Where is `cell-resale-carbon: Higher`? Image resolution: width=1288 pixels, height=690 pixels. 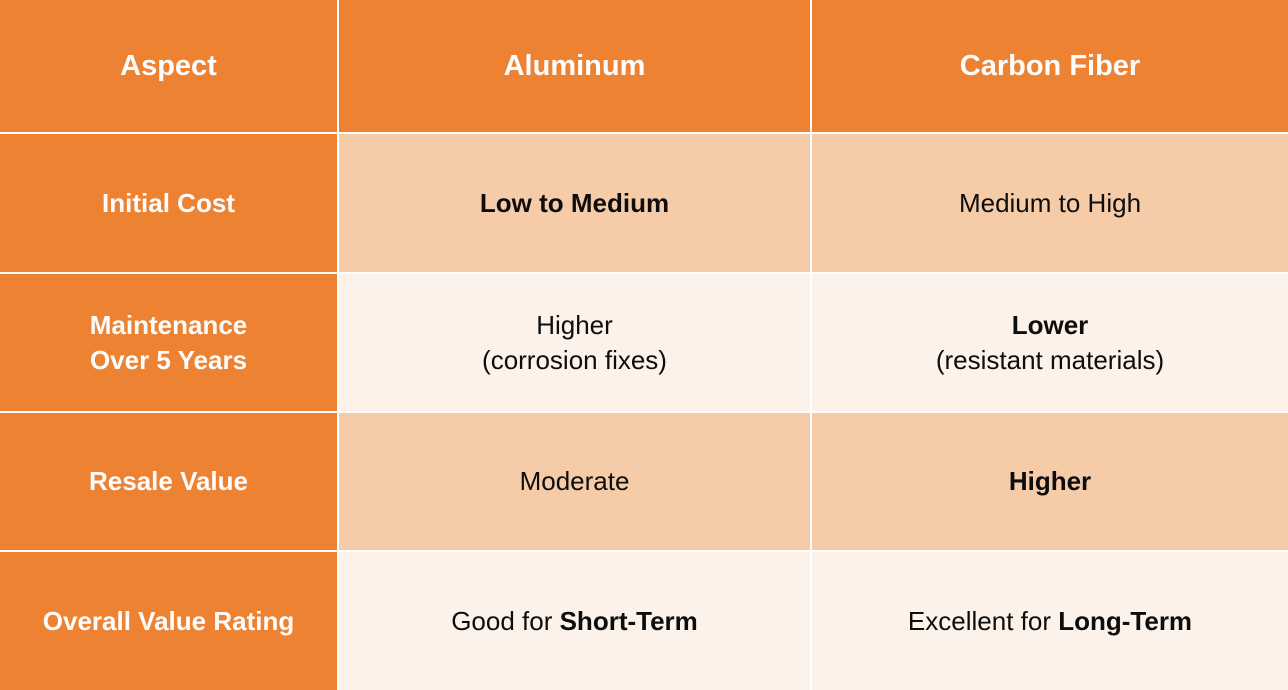
cell-resale-carbon: Higher is located at coordinates (1050, 481).